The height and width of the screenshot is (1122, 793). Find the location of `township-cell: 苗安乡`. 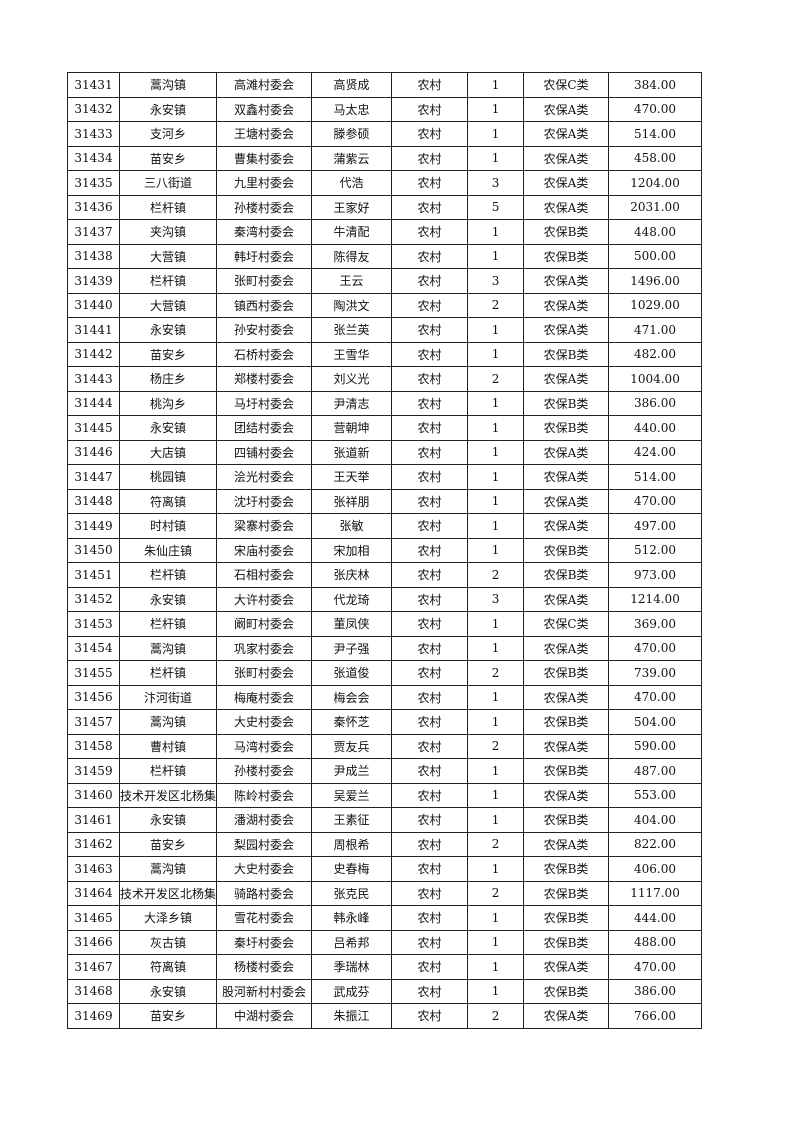

township-cell: 苗安乡 is located at coordinates (168, 844).